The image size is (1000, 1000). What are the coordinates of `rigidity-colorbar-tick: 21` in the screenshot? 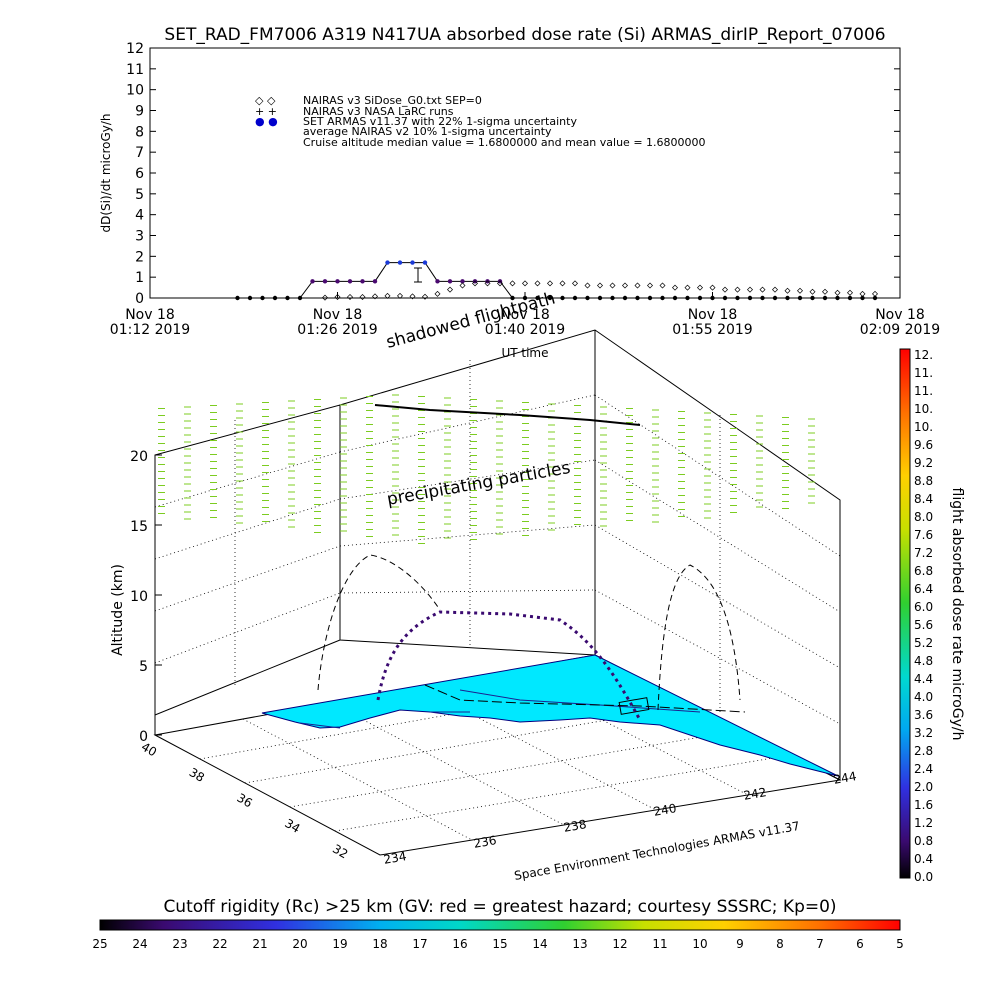 It's located at (259, 944).